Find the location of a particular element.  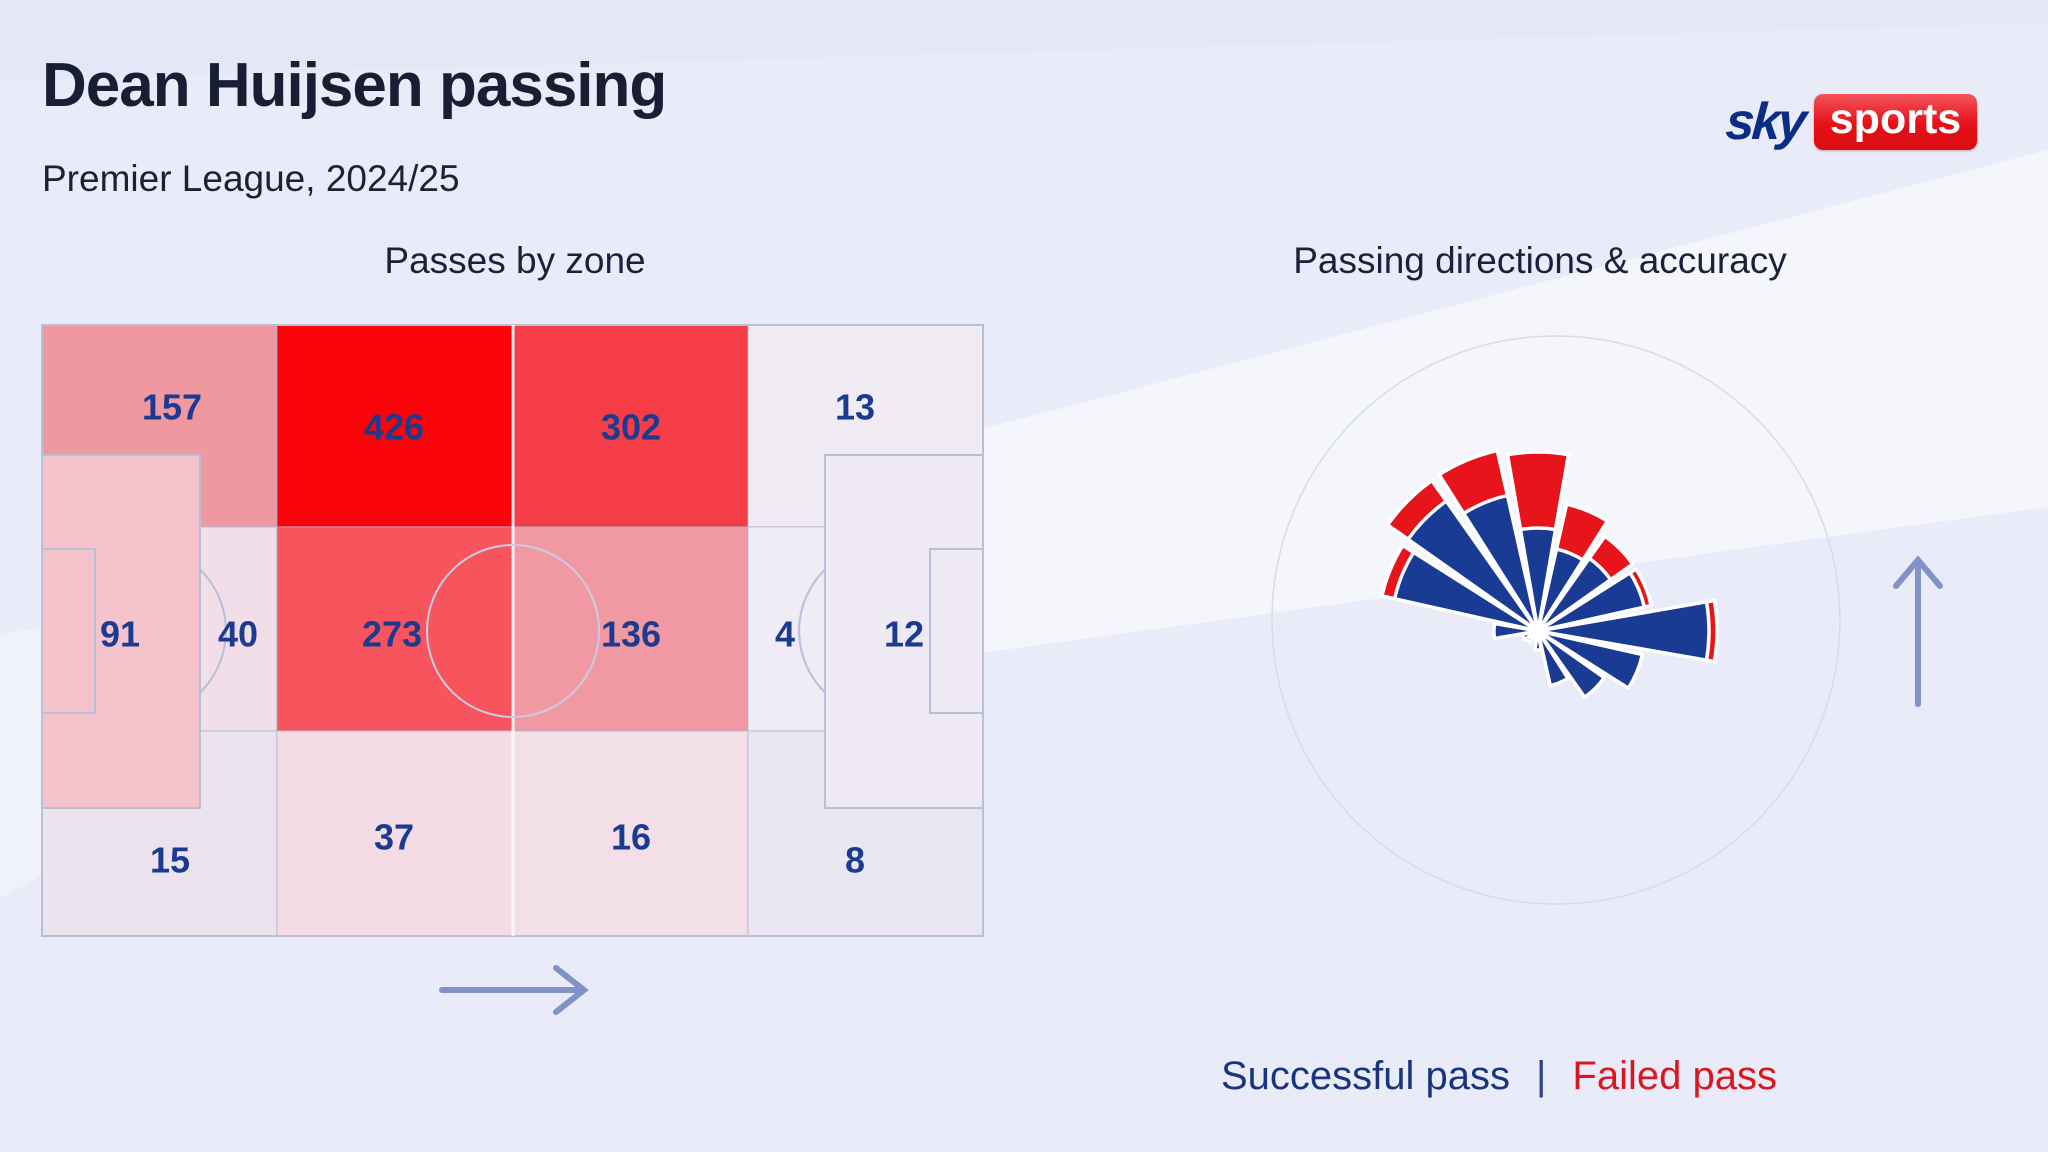

zone-value-40: 40 is located at coordinates (238, 634).